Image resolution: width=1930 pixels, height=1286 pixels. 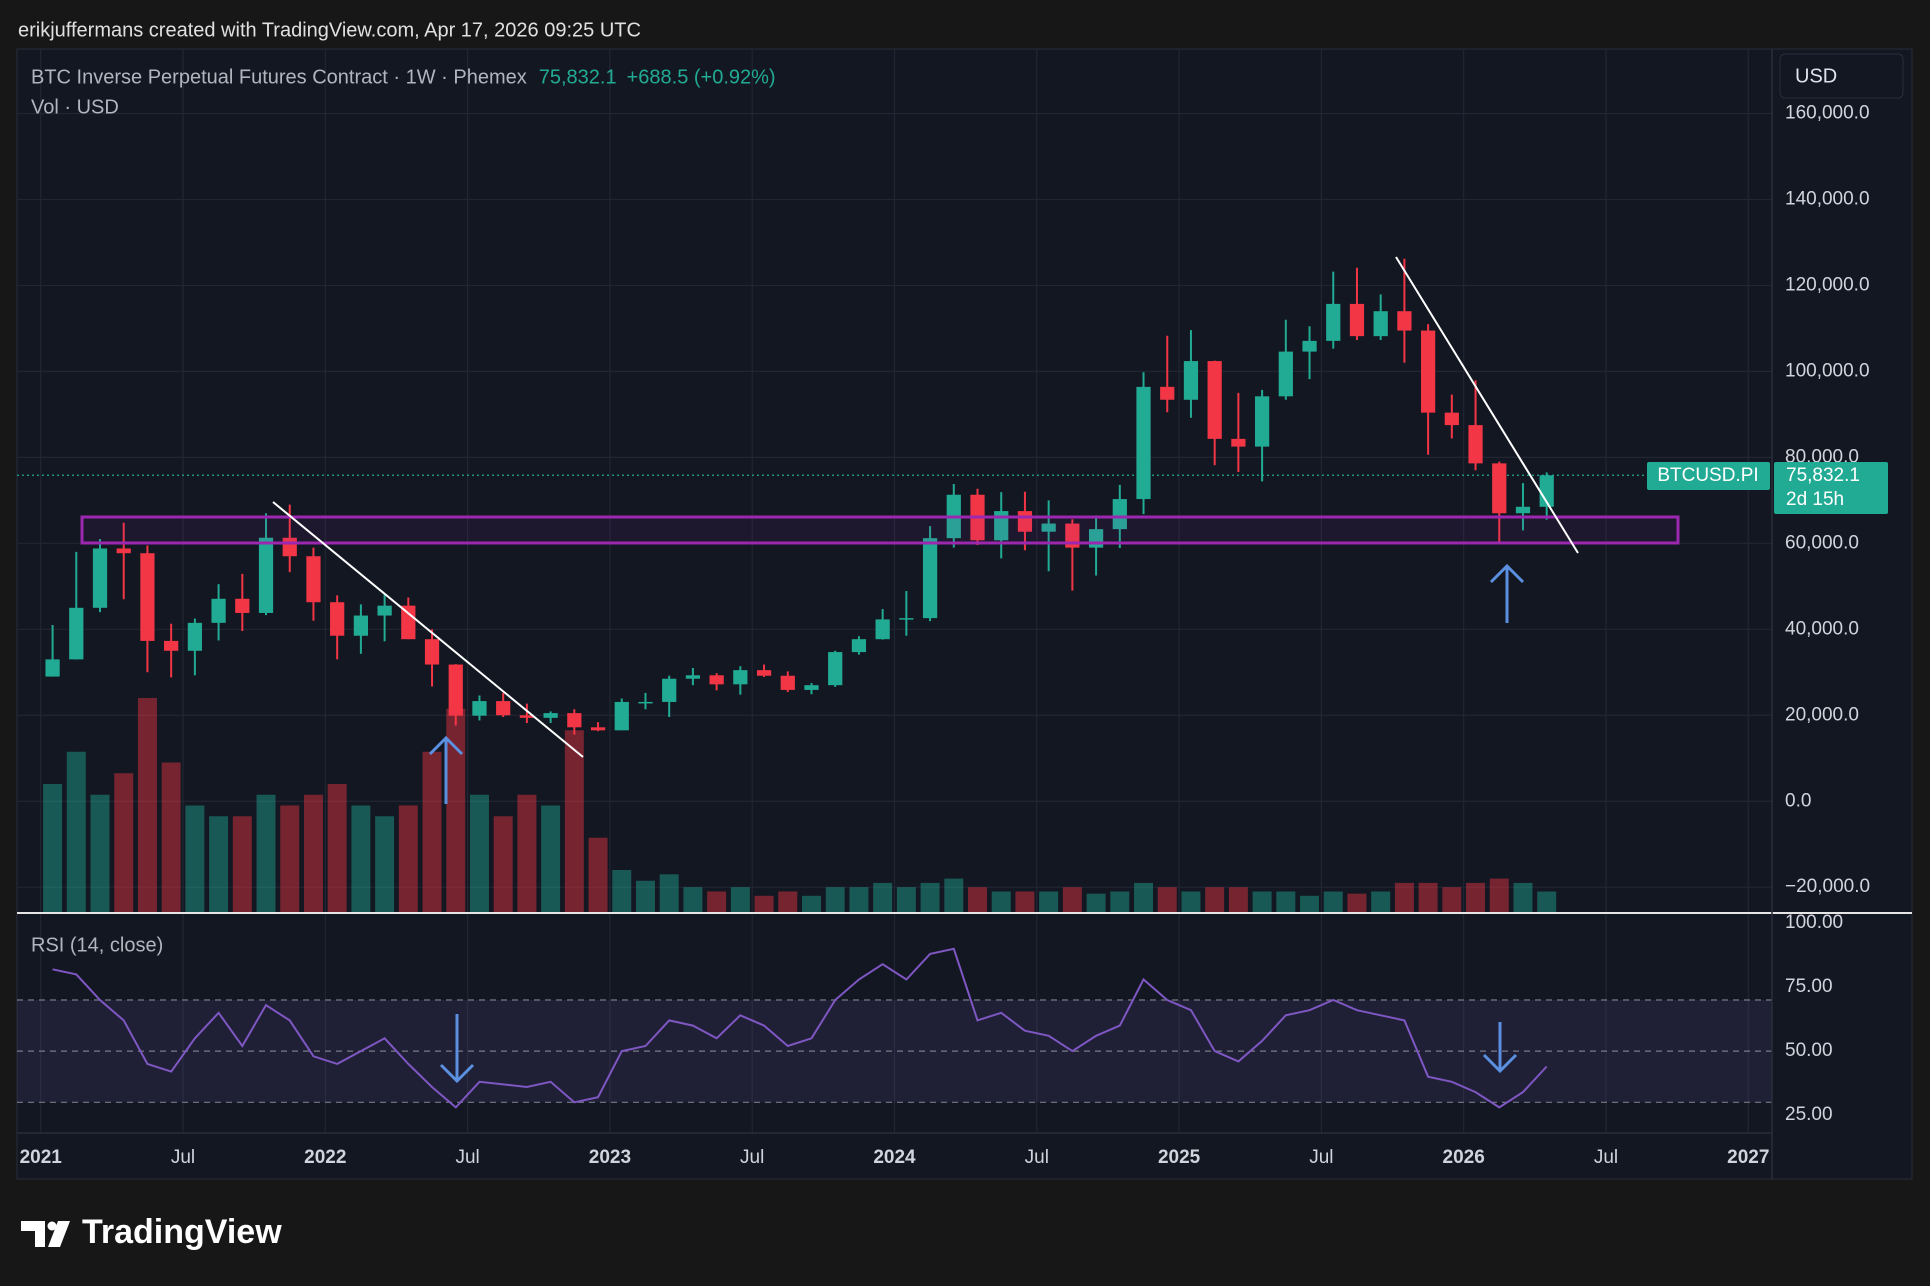 I want to click on x-tick-label: 2026, so click(x=1464, y=1157).